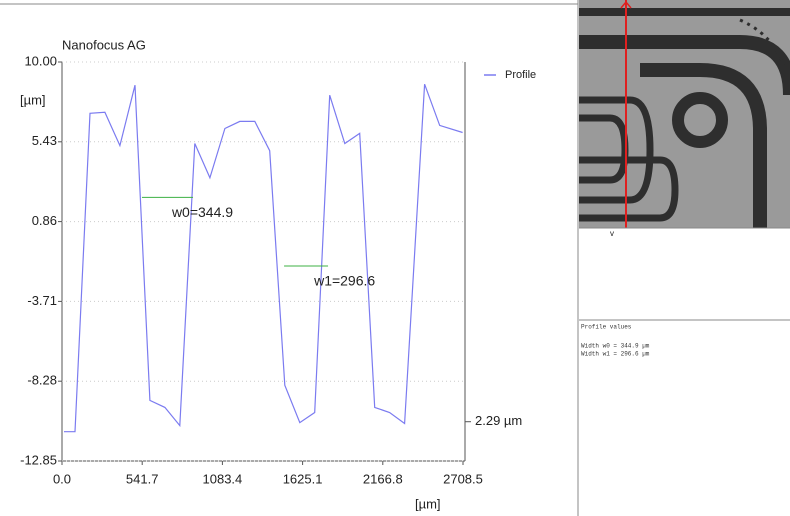 The image size is (790, 516). I want to click on y-tick-label: 0.86, so click(44, 220).